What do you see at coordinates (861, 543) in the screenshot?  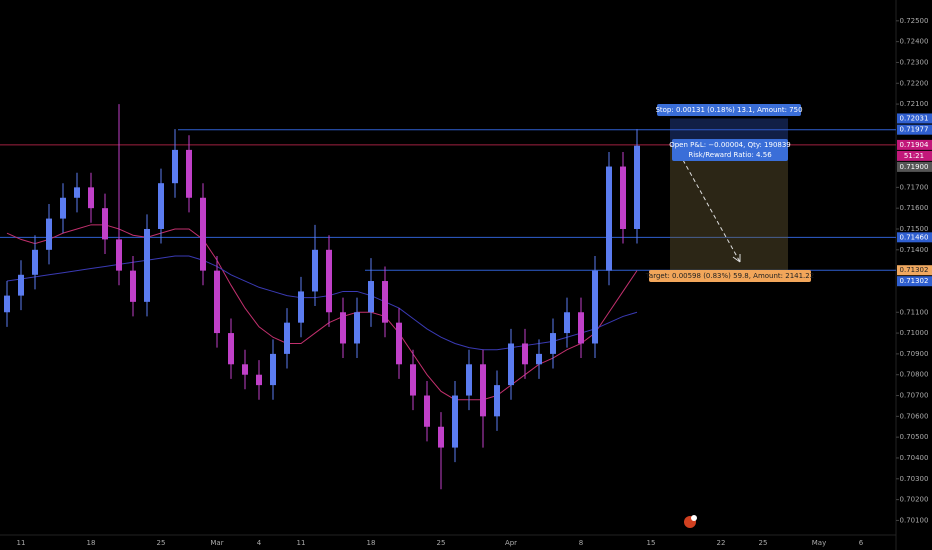 I see `x-tick-label: 6` at bounding box center [861, 543].